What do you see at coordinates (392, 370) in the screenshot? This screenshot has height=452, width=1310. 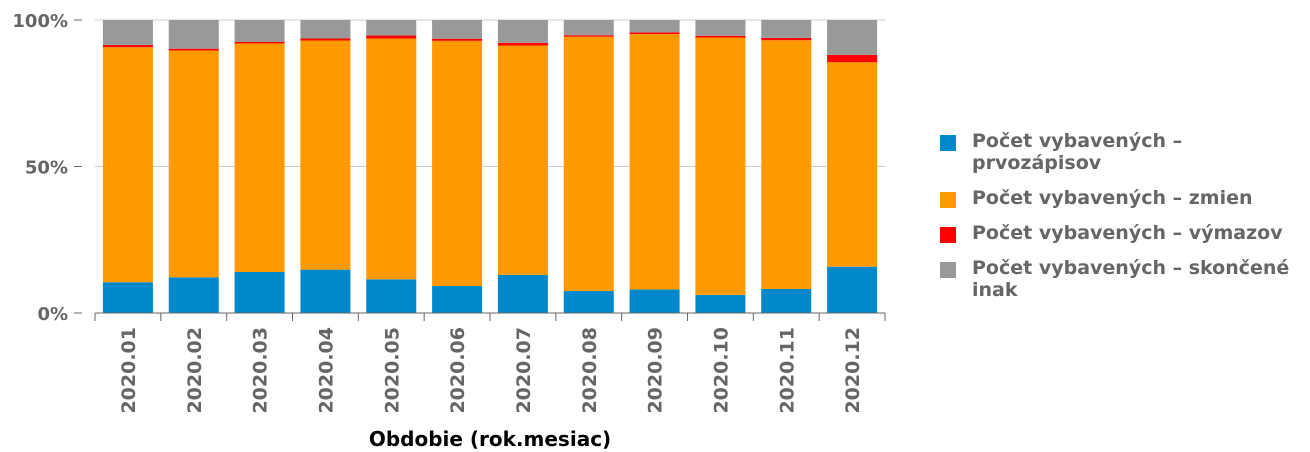 I see `x-tick-label: 2020.05` at bounding box center [392, 370].